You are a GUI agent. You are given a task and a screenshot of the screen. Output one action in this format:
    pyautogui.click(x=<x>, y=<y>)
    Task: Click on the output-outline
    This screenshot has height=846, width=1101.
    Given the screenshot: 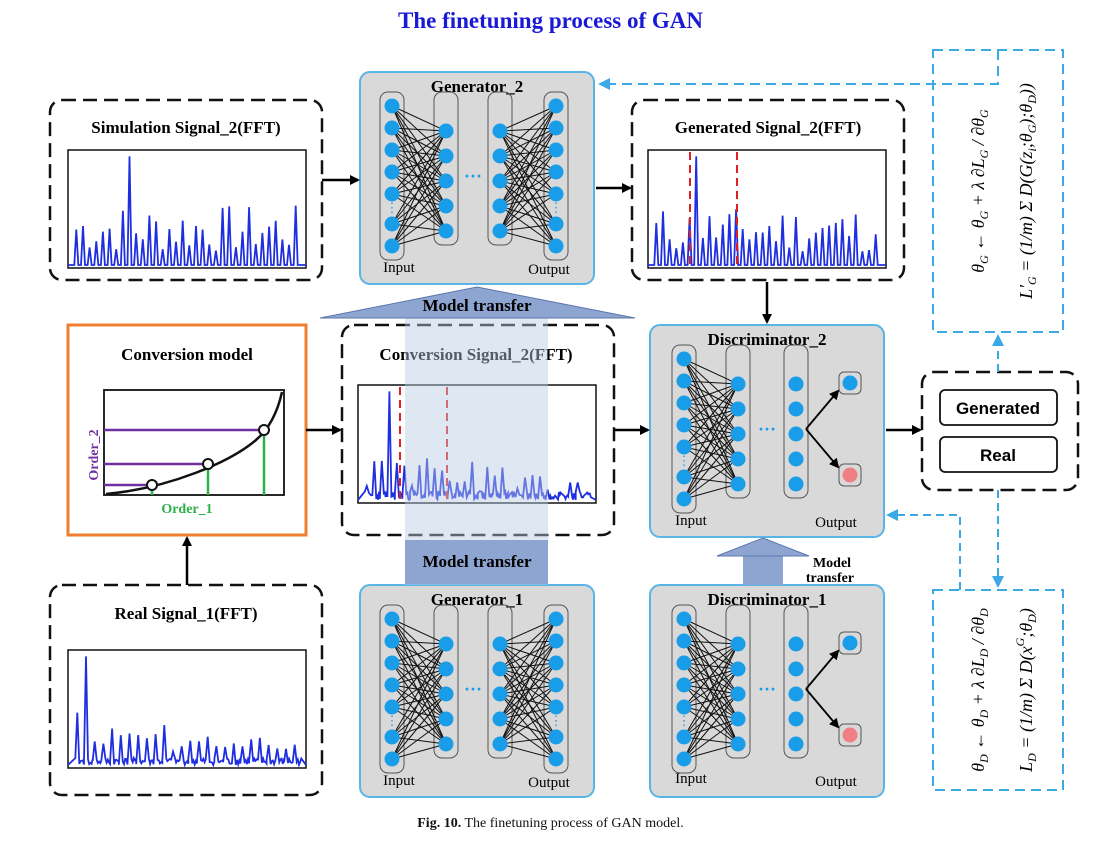 What is the action you would take?
    pyautogui.click(x=850, y=475)
    